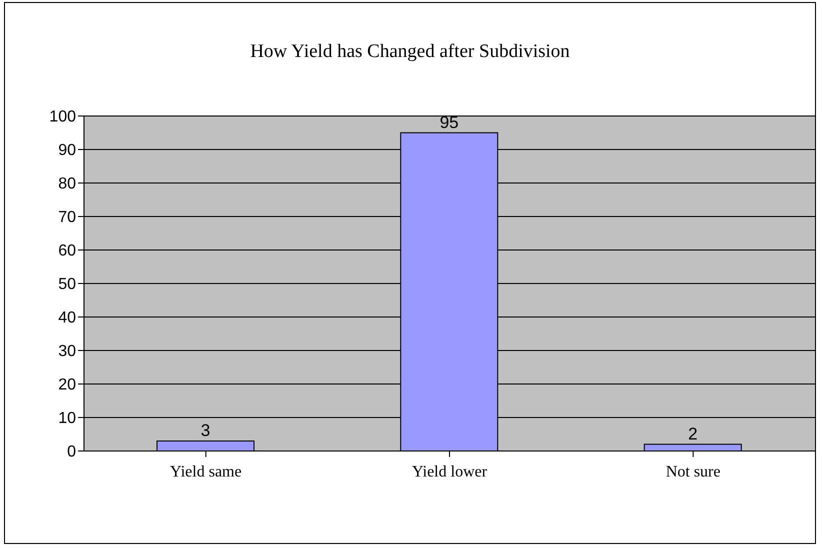  Describe the element at coordinates (67, 217) in the screenshot. I see `y-tick-label: 70` at that location.